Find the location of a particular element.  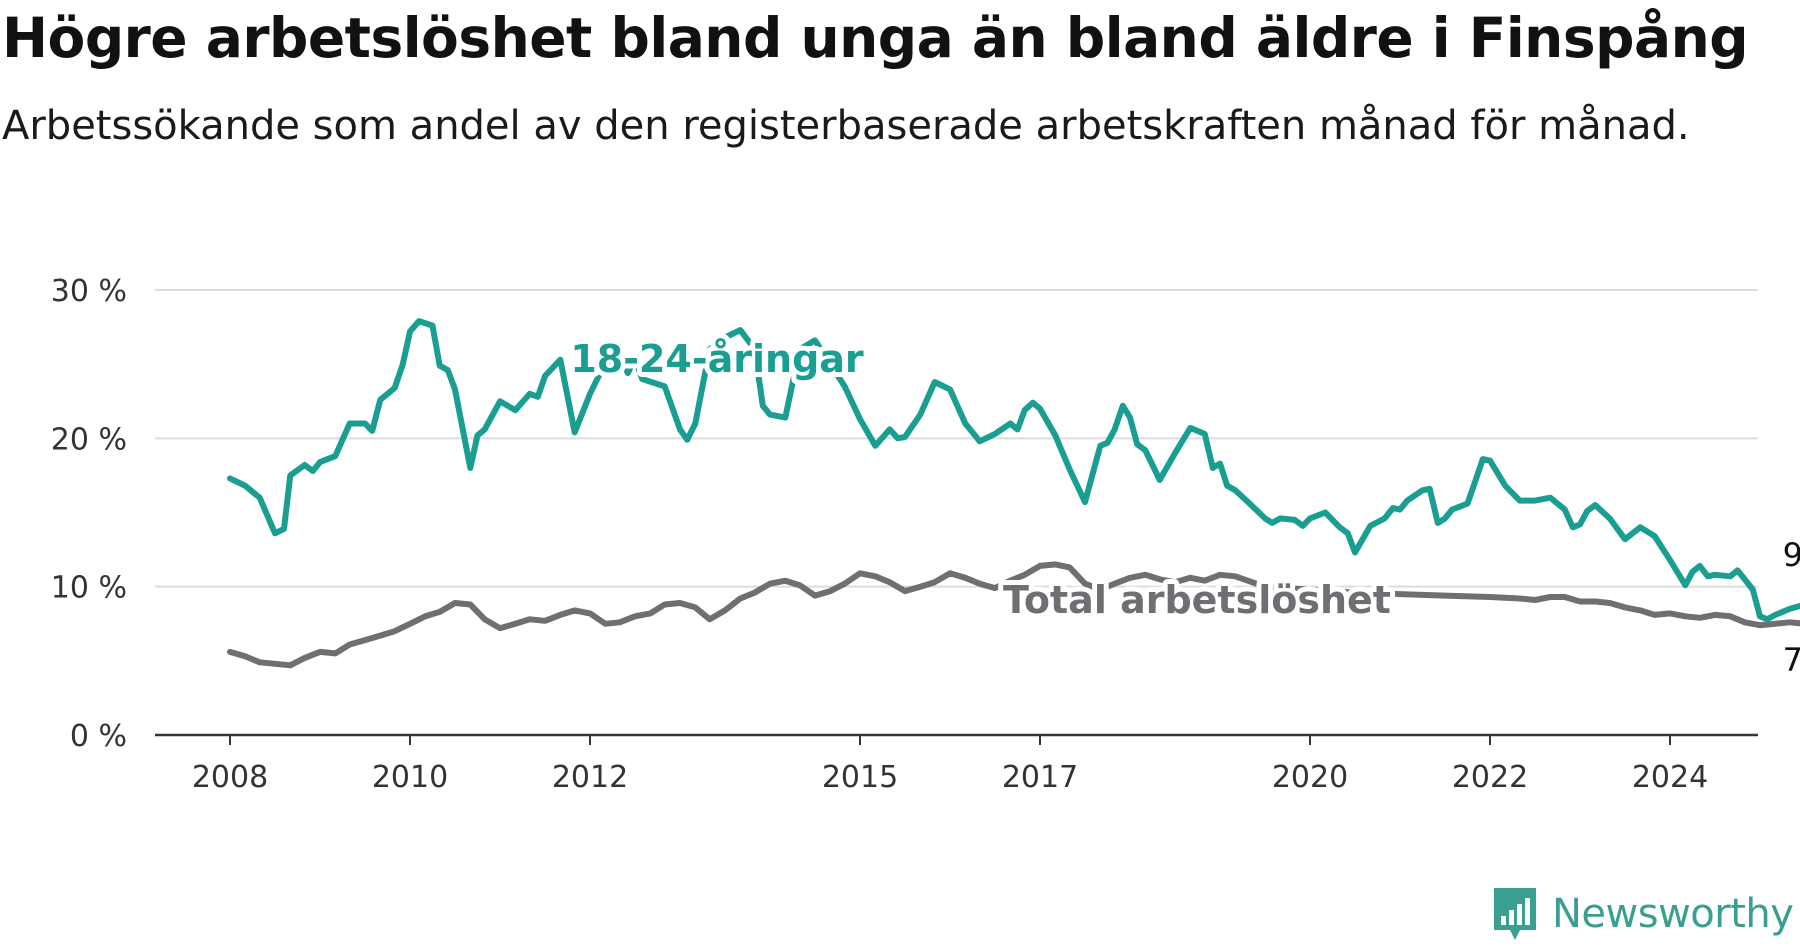

x-axis: 2008 2010 2012 2015 2017 2020 2022 2024 is located at coordinates (956, 764).